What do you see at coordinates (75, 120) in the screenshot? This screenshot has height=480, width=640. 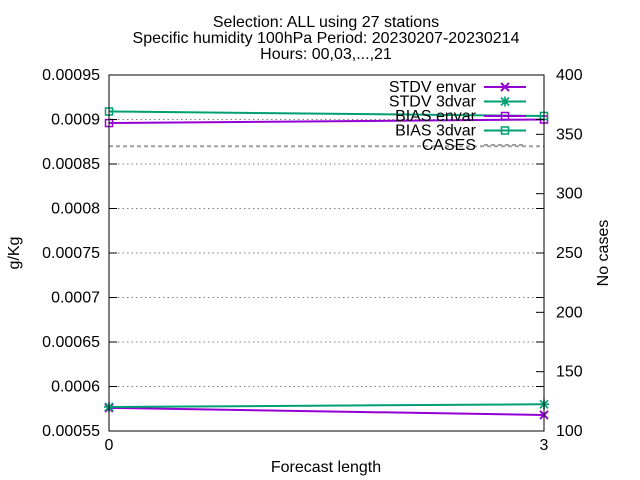 I see `y-tick-label: 0.0009` at bounding box center [75, 120].